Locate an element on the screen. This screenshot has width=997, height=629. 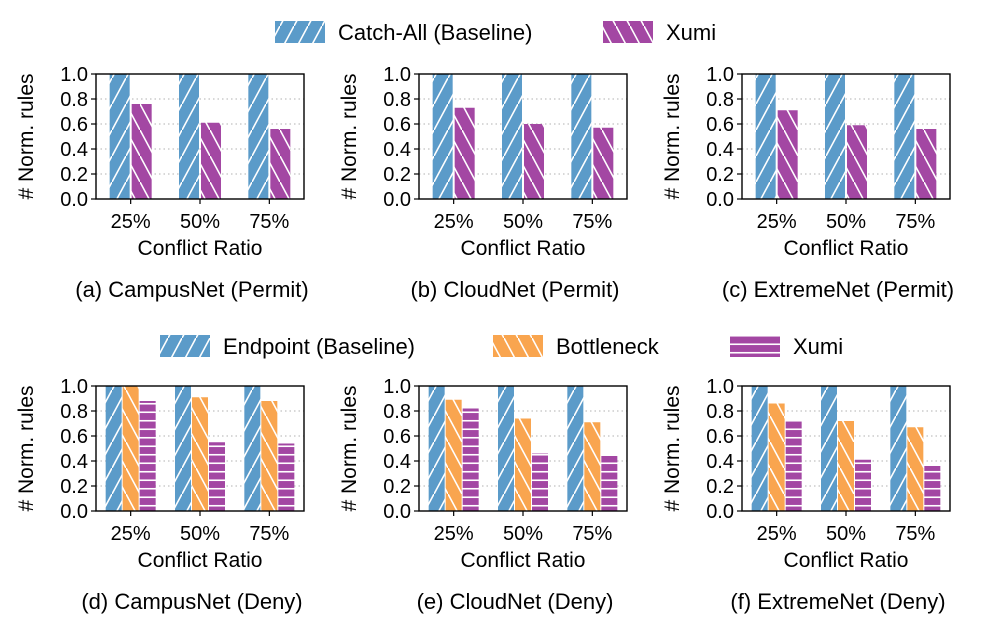
legend-bottom-label: Bottleneck is located at coordinates (608, 346).